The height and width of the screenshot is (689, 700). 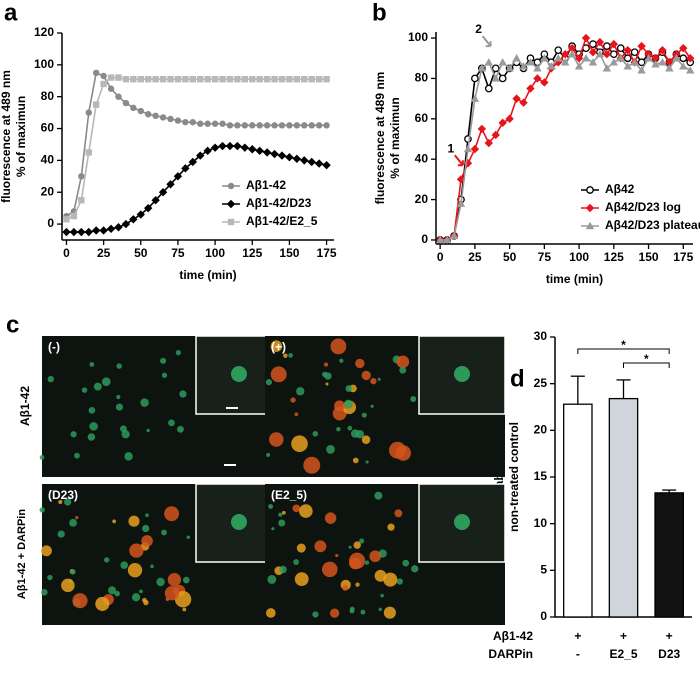 I want to click on x-tick-label: 100, so click(x=579, y=257).